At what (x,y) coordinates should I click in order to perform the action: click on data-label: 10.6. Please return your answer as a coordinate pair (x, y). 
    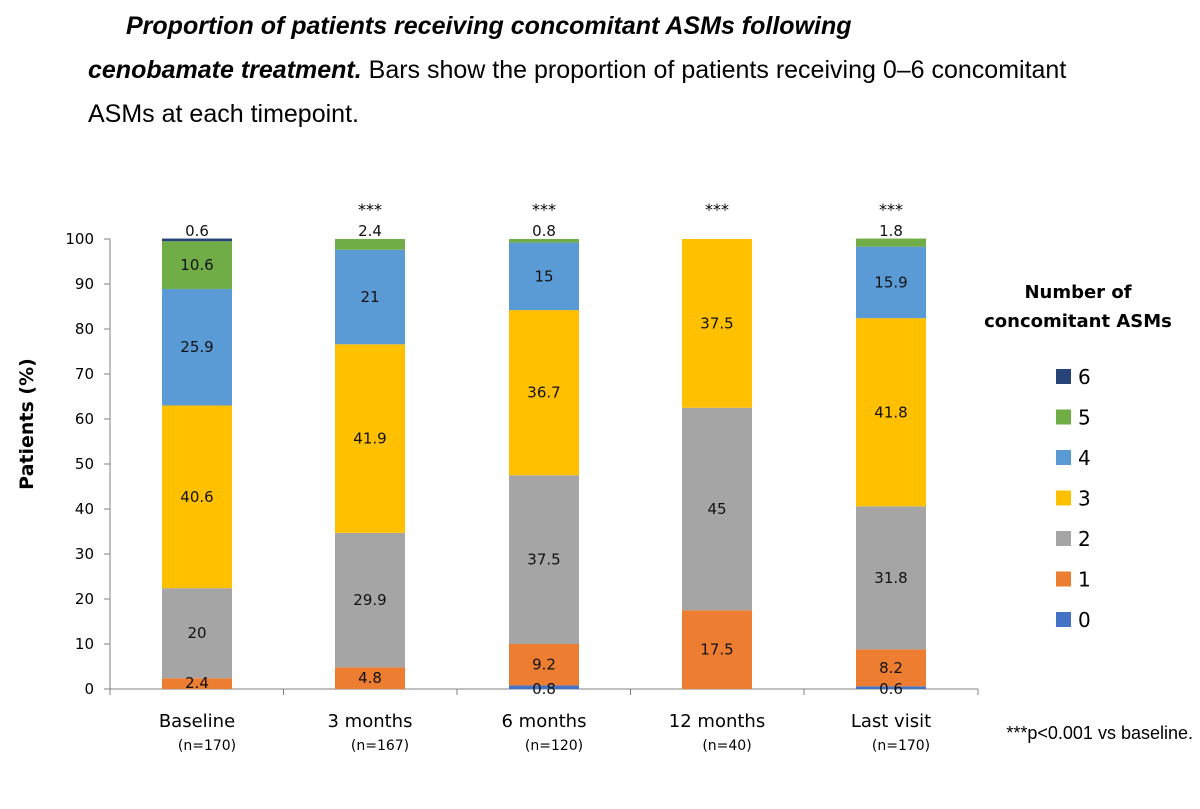
    Looking at the image, I should click on (196, 265).